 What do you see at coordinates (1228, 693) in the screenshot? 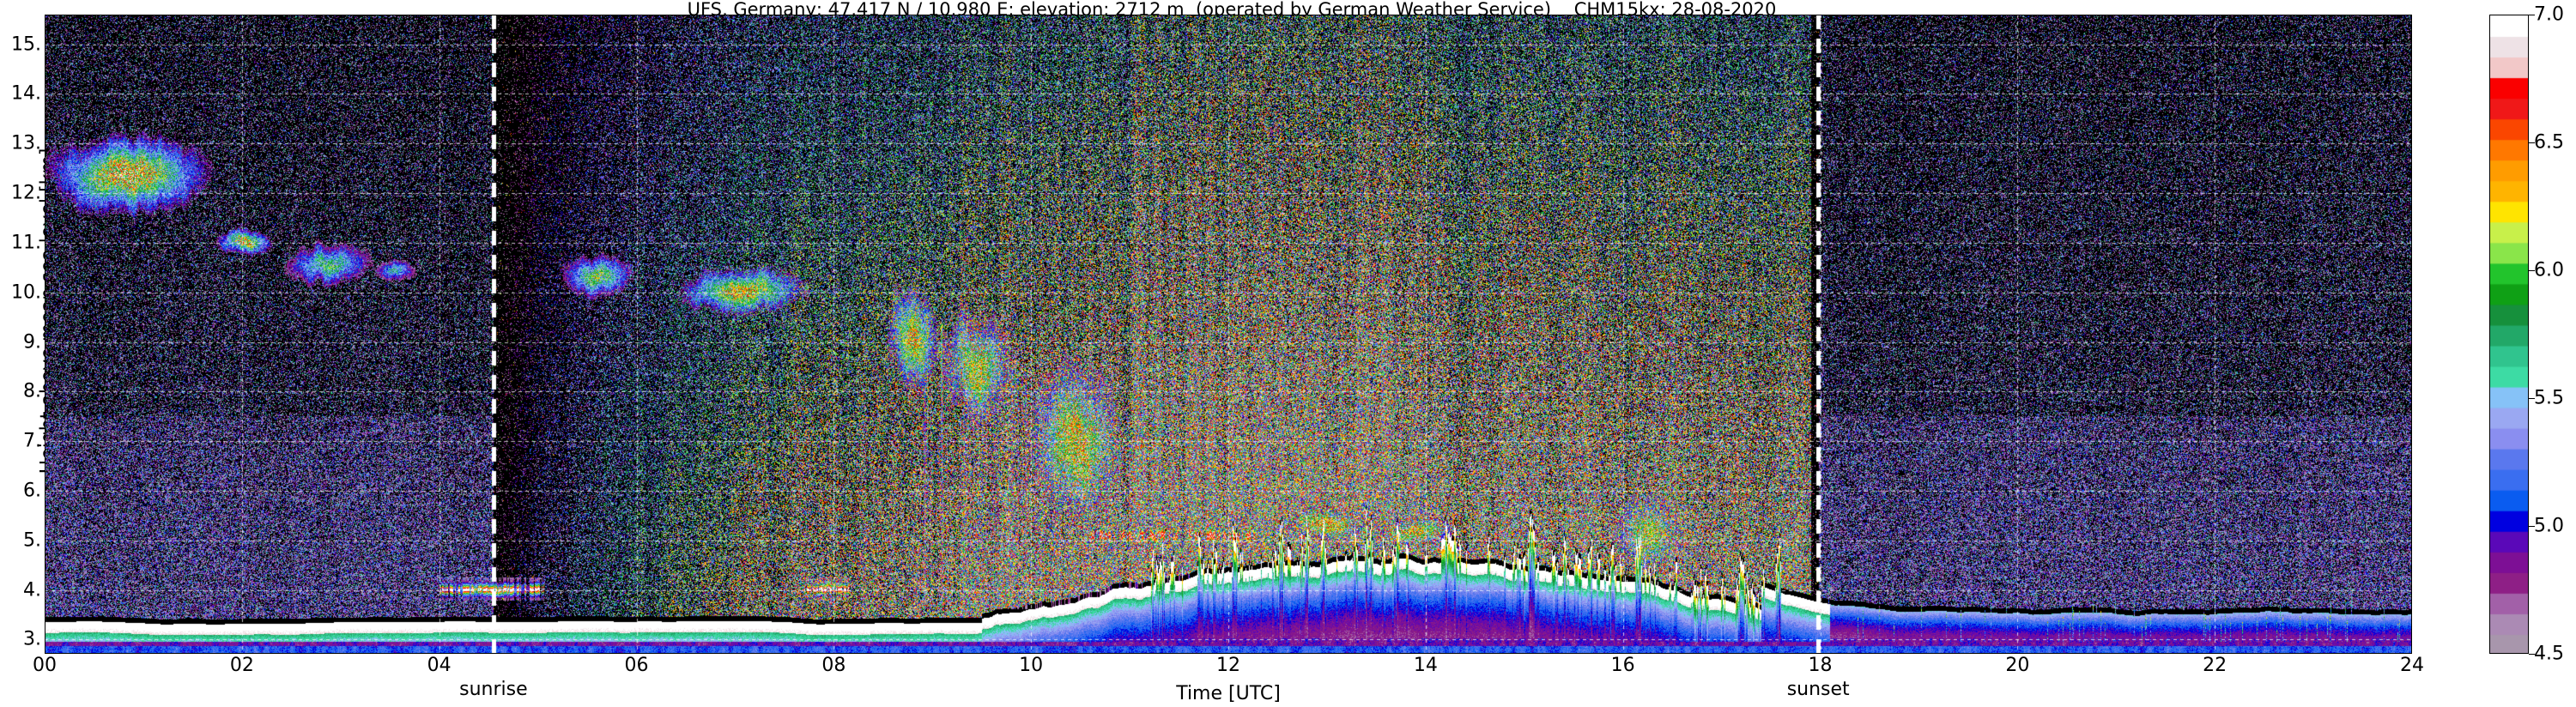
I see `x-axis-label: Time [UTC]` at bounding box center [1228, 693].